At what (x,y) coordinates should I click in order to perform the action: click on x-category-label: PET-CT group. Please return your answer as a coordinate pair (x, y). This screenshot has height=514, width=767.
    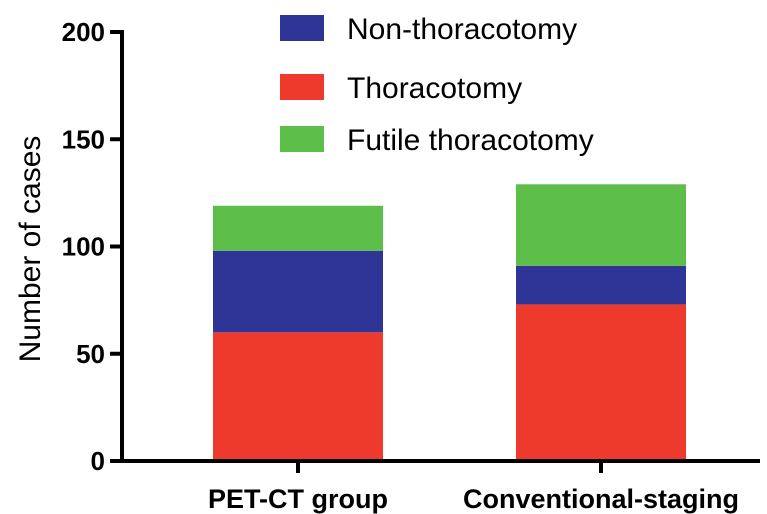
    Looking at the image, I should click on (298, 499).